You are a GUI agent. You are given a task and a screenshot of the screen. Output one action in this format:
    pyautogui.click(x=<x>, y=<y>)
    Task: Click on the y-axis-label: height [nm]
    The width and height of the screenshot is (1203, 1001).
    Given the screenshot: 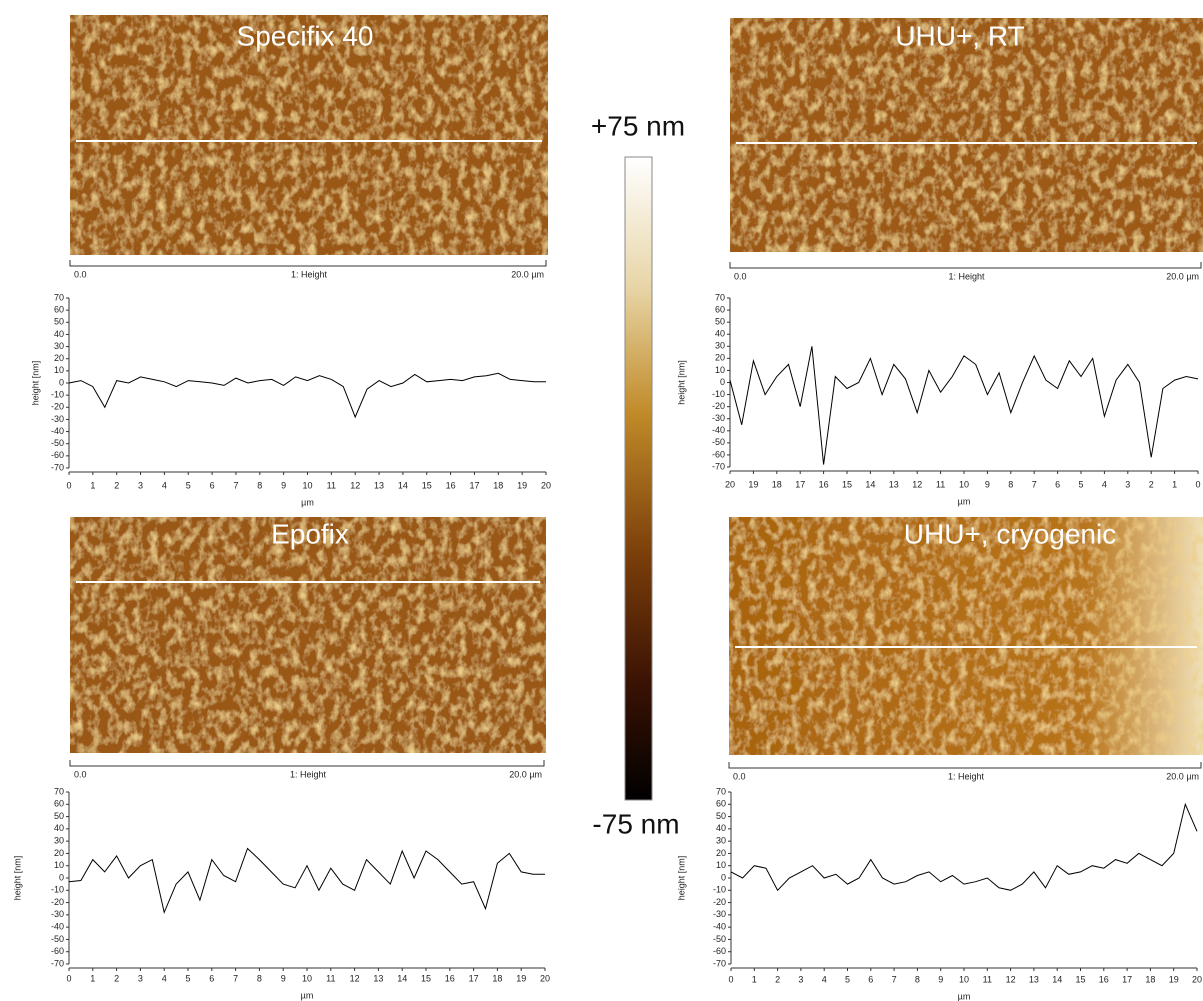 What is the action you would take?
    pyautogui.click(x=35, y=383)
    